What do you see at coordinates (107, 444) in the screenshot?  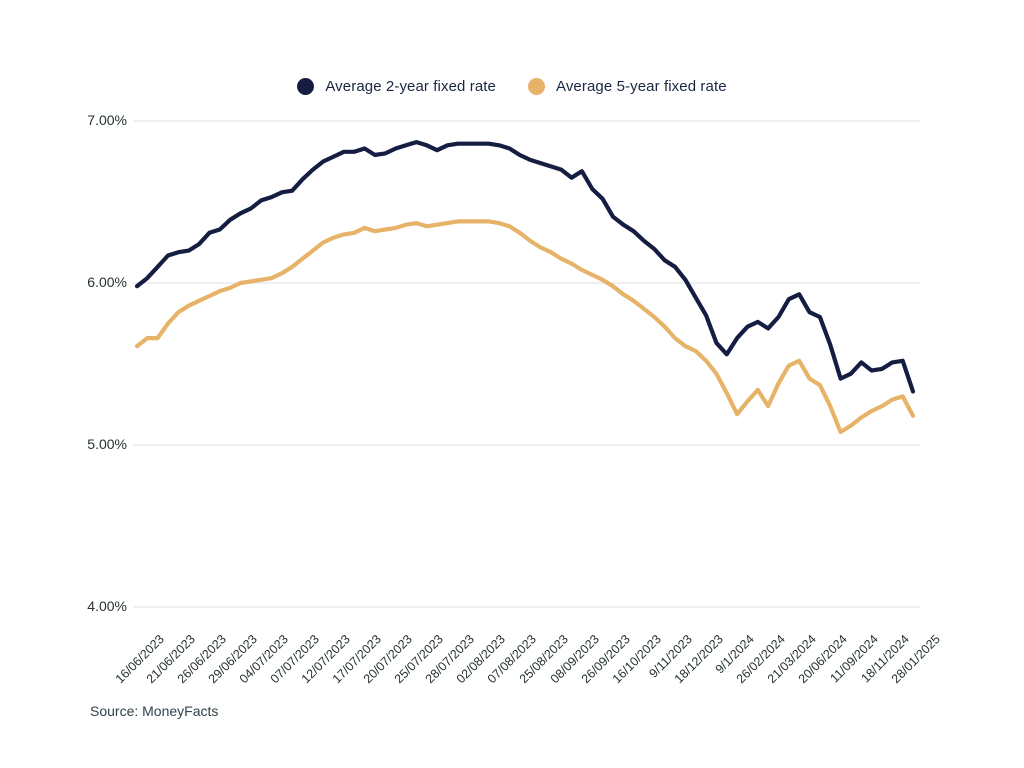 I see `y-axis-tick-label: 5.00%` at bounding box center [107, 444].